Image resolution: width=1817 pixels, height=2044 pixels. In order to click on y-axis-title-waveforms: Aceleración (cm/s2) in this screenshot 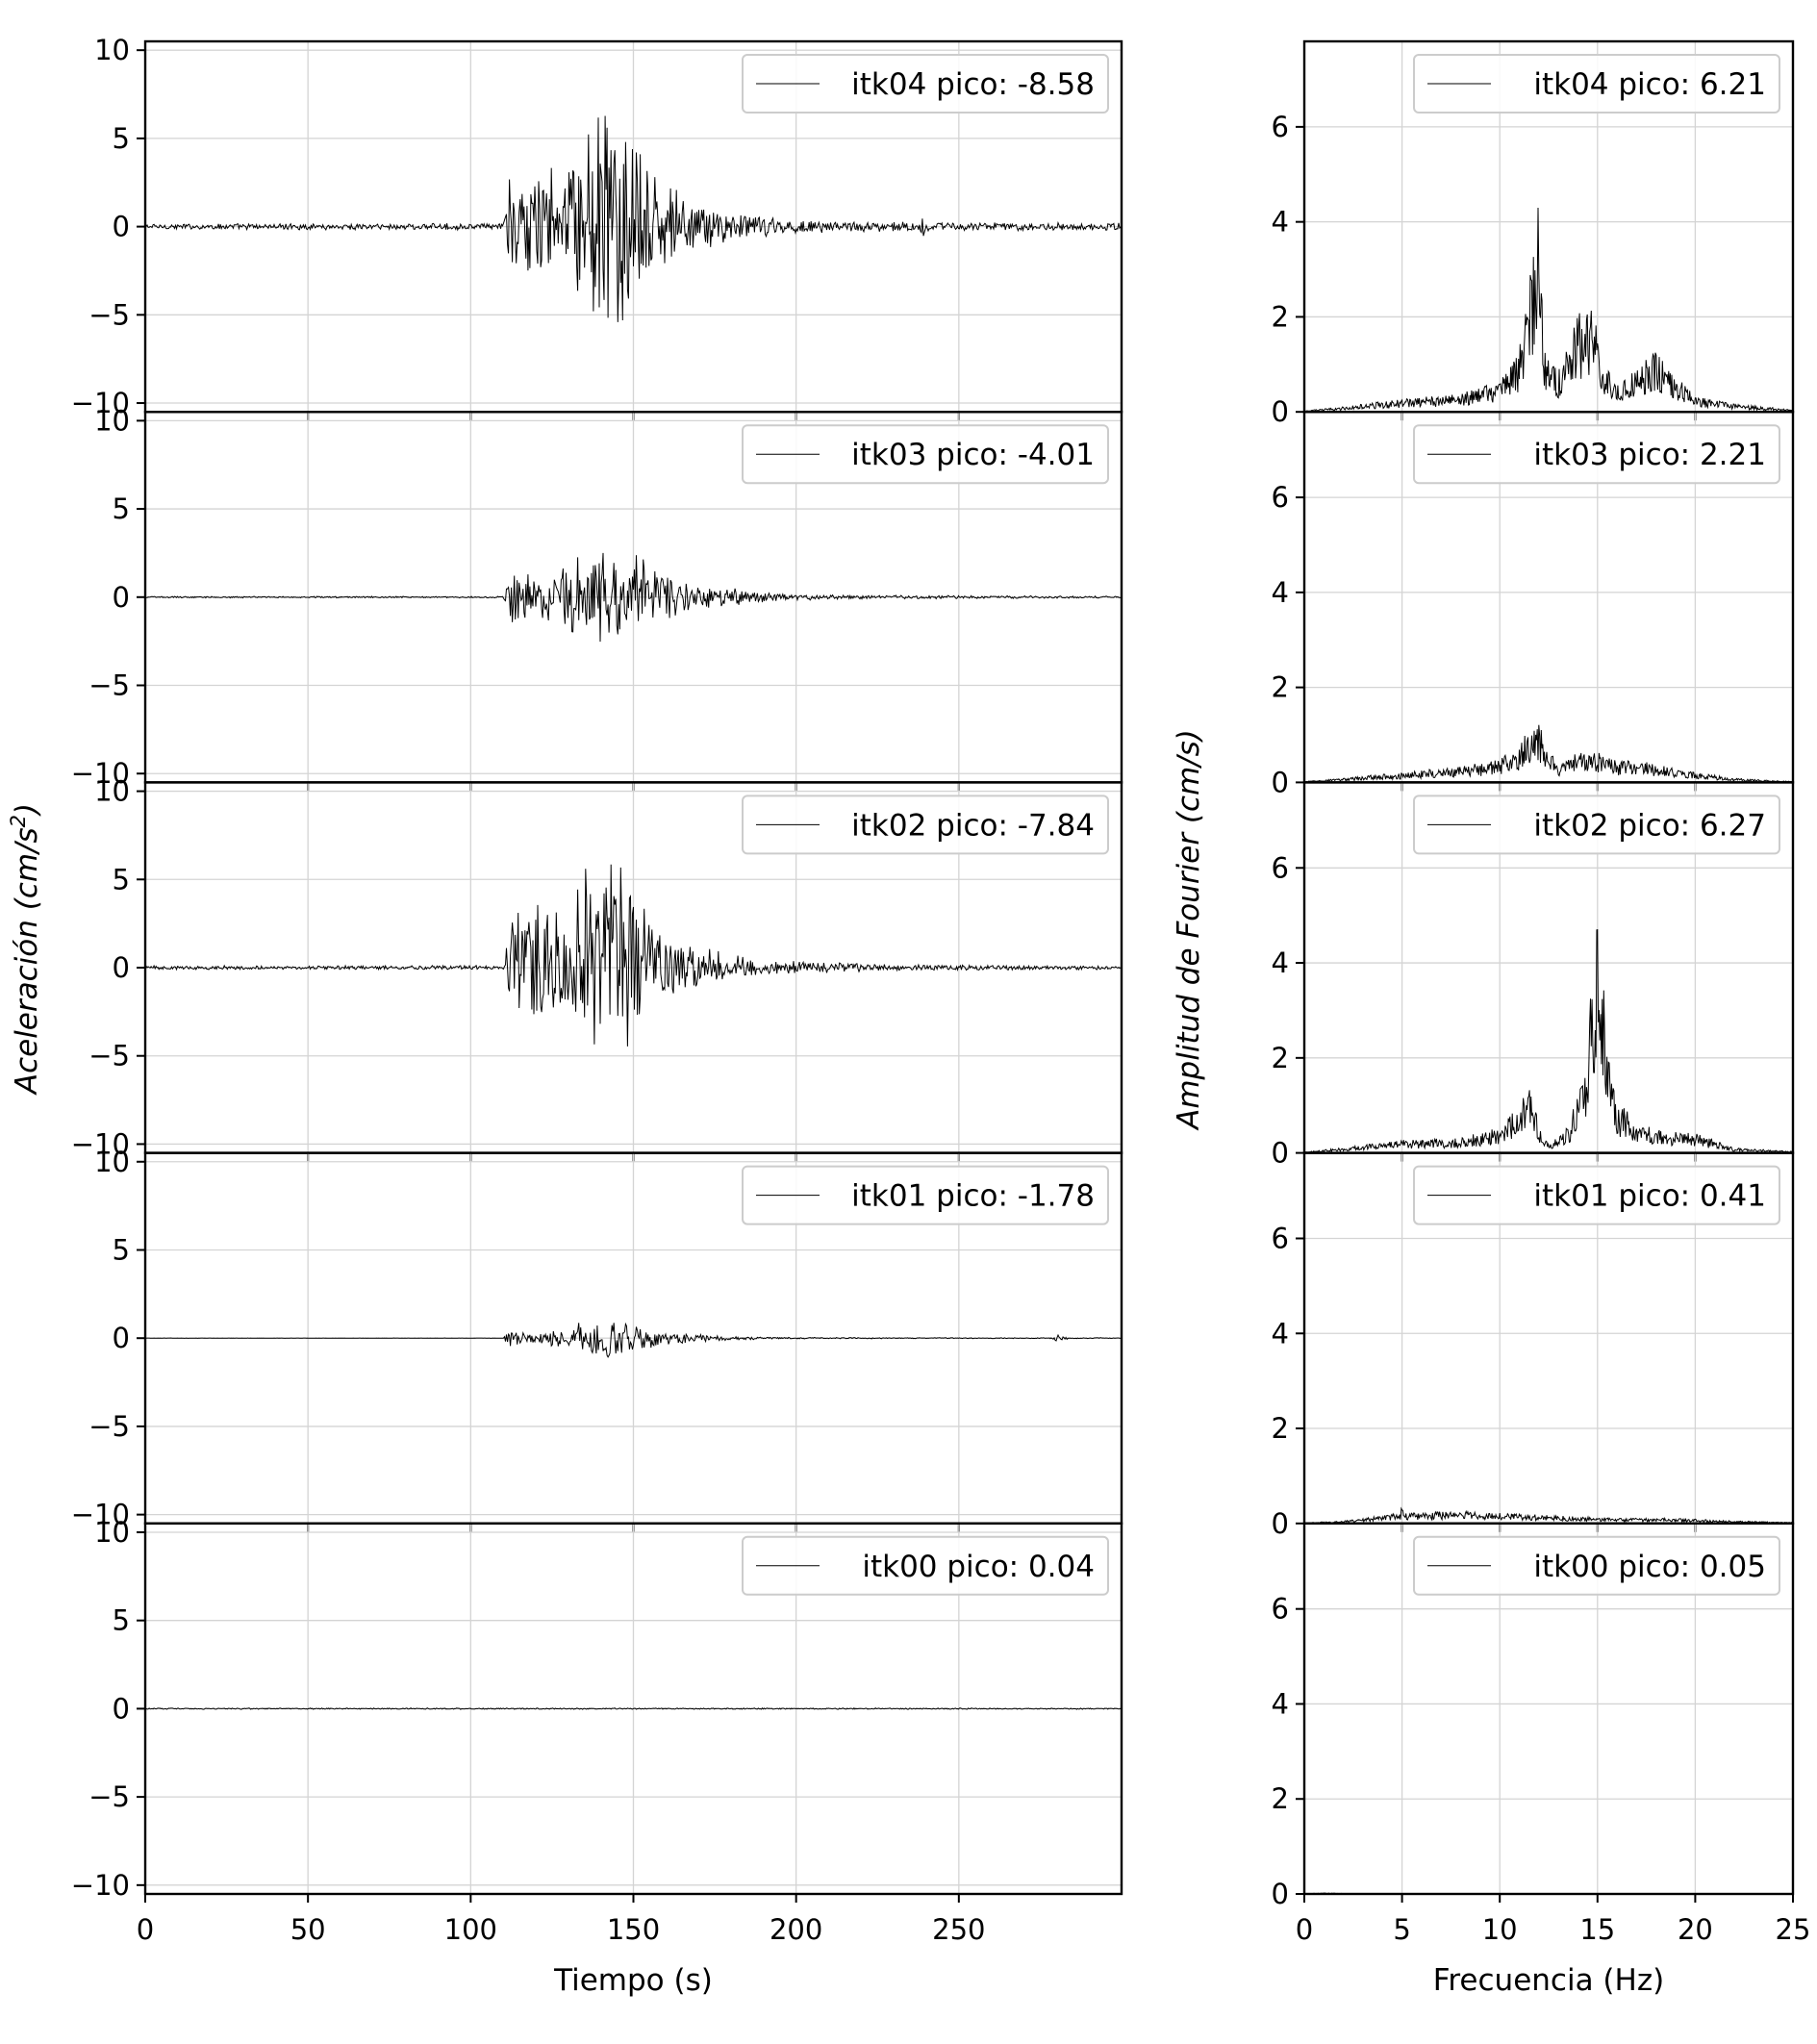, I will do `click(26, 949)`.